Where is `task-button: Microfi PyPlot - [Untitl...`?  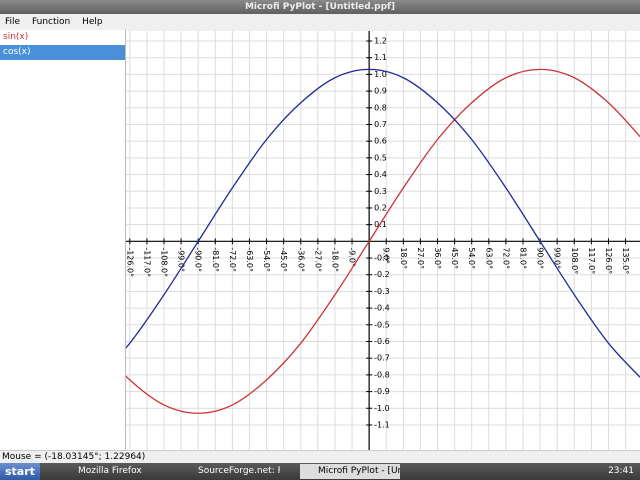 task-button: Microfi PyPlot - [Untitl... is located at coordinates (350, 471).